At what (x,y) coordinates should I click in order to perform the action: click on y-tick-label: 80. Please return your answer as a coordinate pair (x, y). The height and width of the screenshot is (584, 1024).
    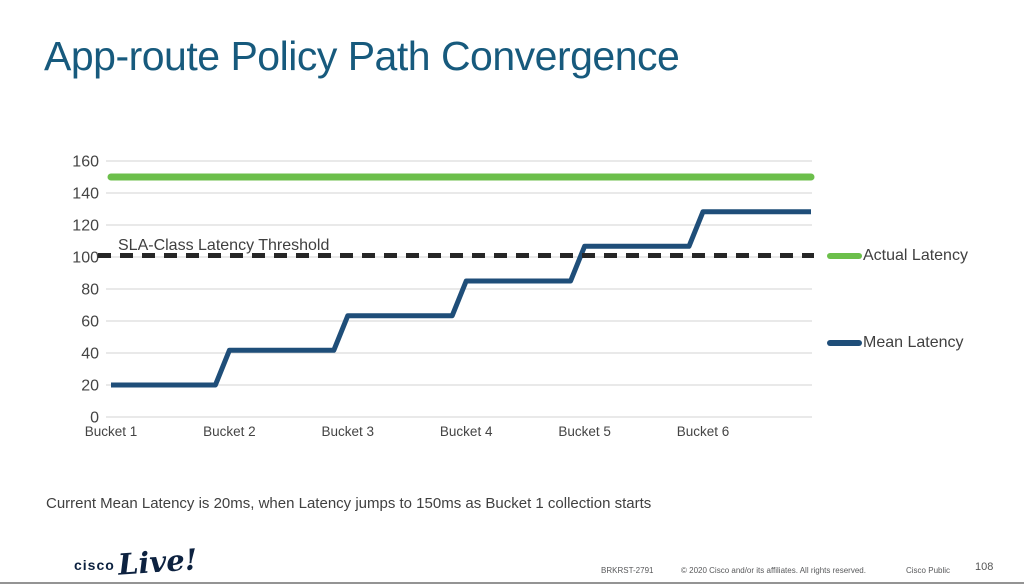
    Looking at the image, I should click on (90, 290).